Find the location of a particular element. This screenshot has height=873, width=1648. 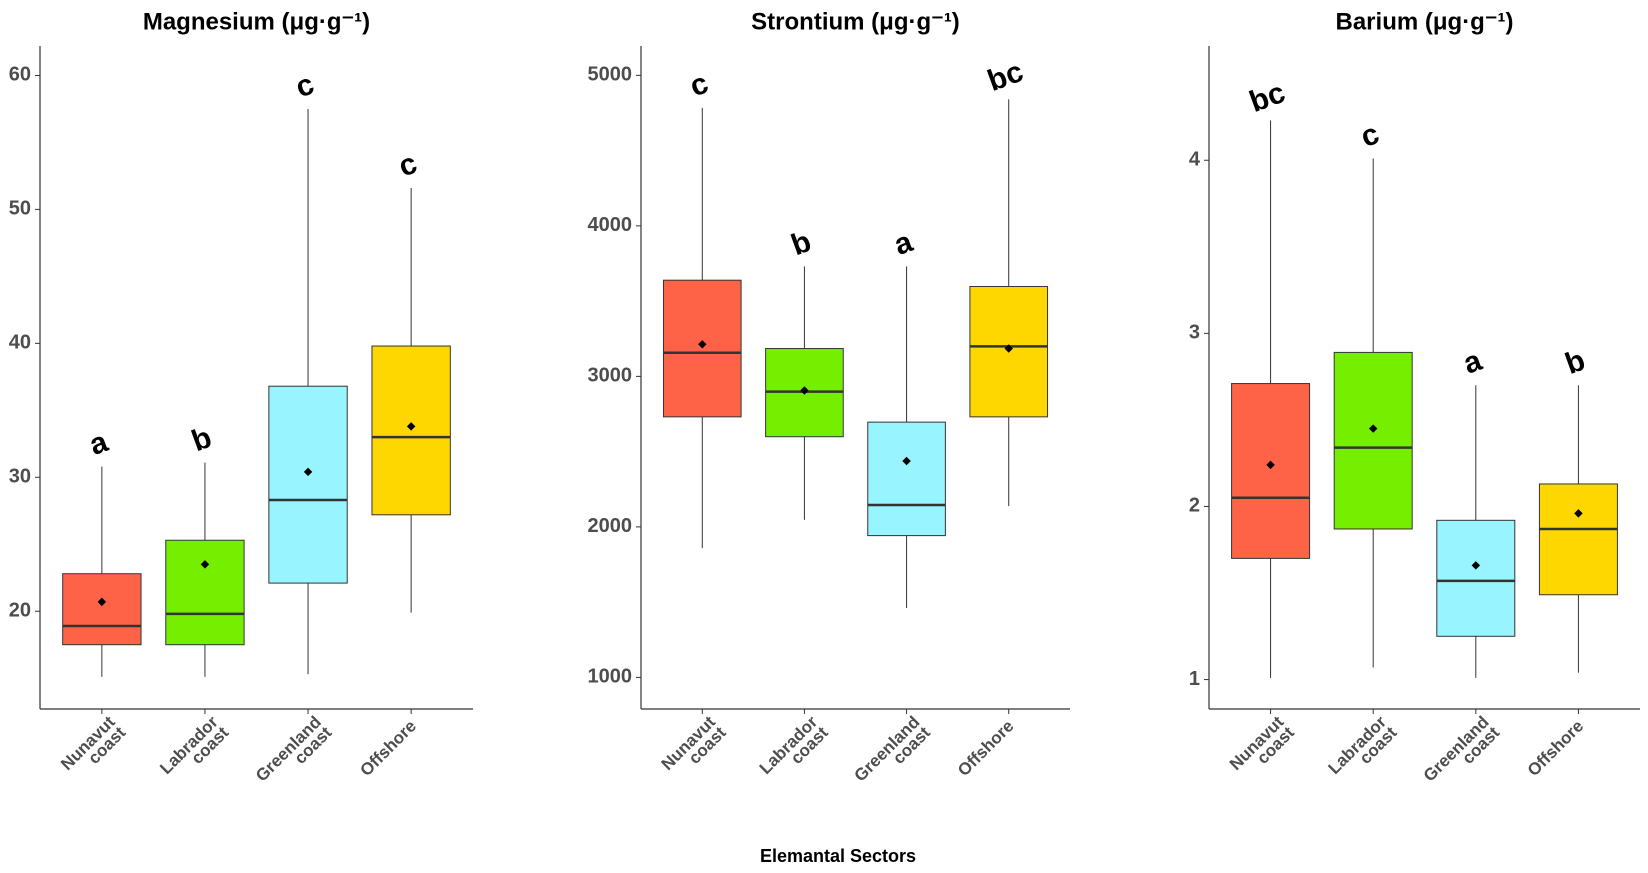

y-tick-label: 1 is located at coordinates (1194, 679).